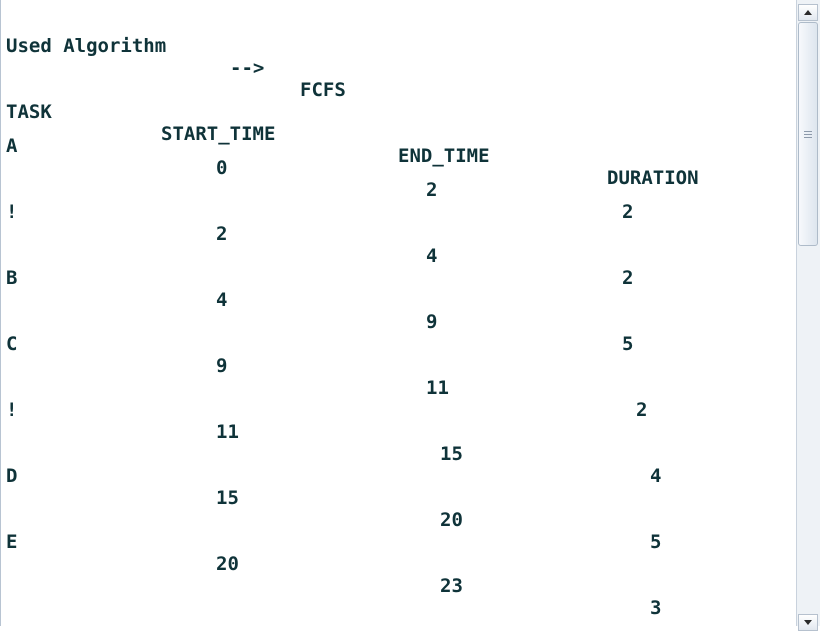  What do you see at coordinates (333, 498) in the screenshot?
I see `table-row: D 15 20 5` at bounding box center [333, 498].